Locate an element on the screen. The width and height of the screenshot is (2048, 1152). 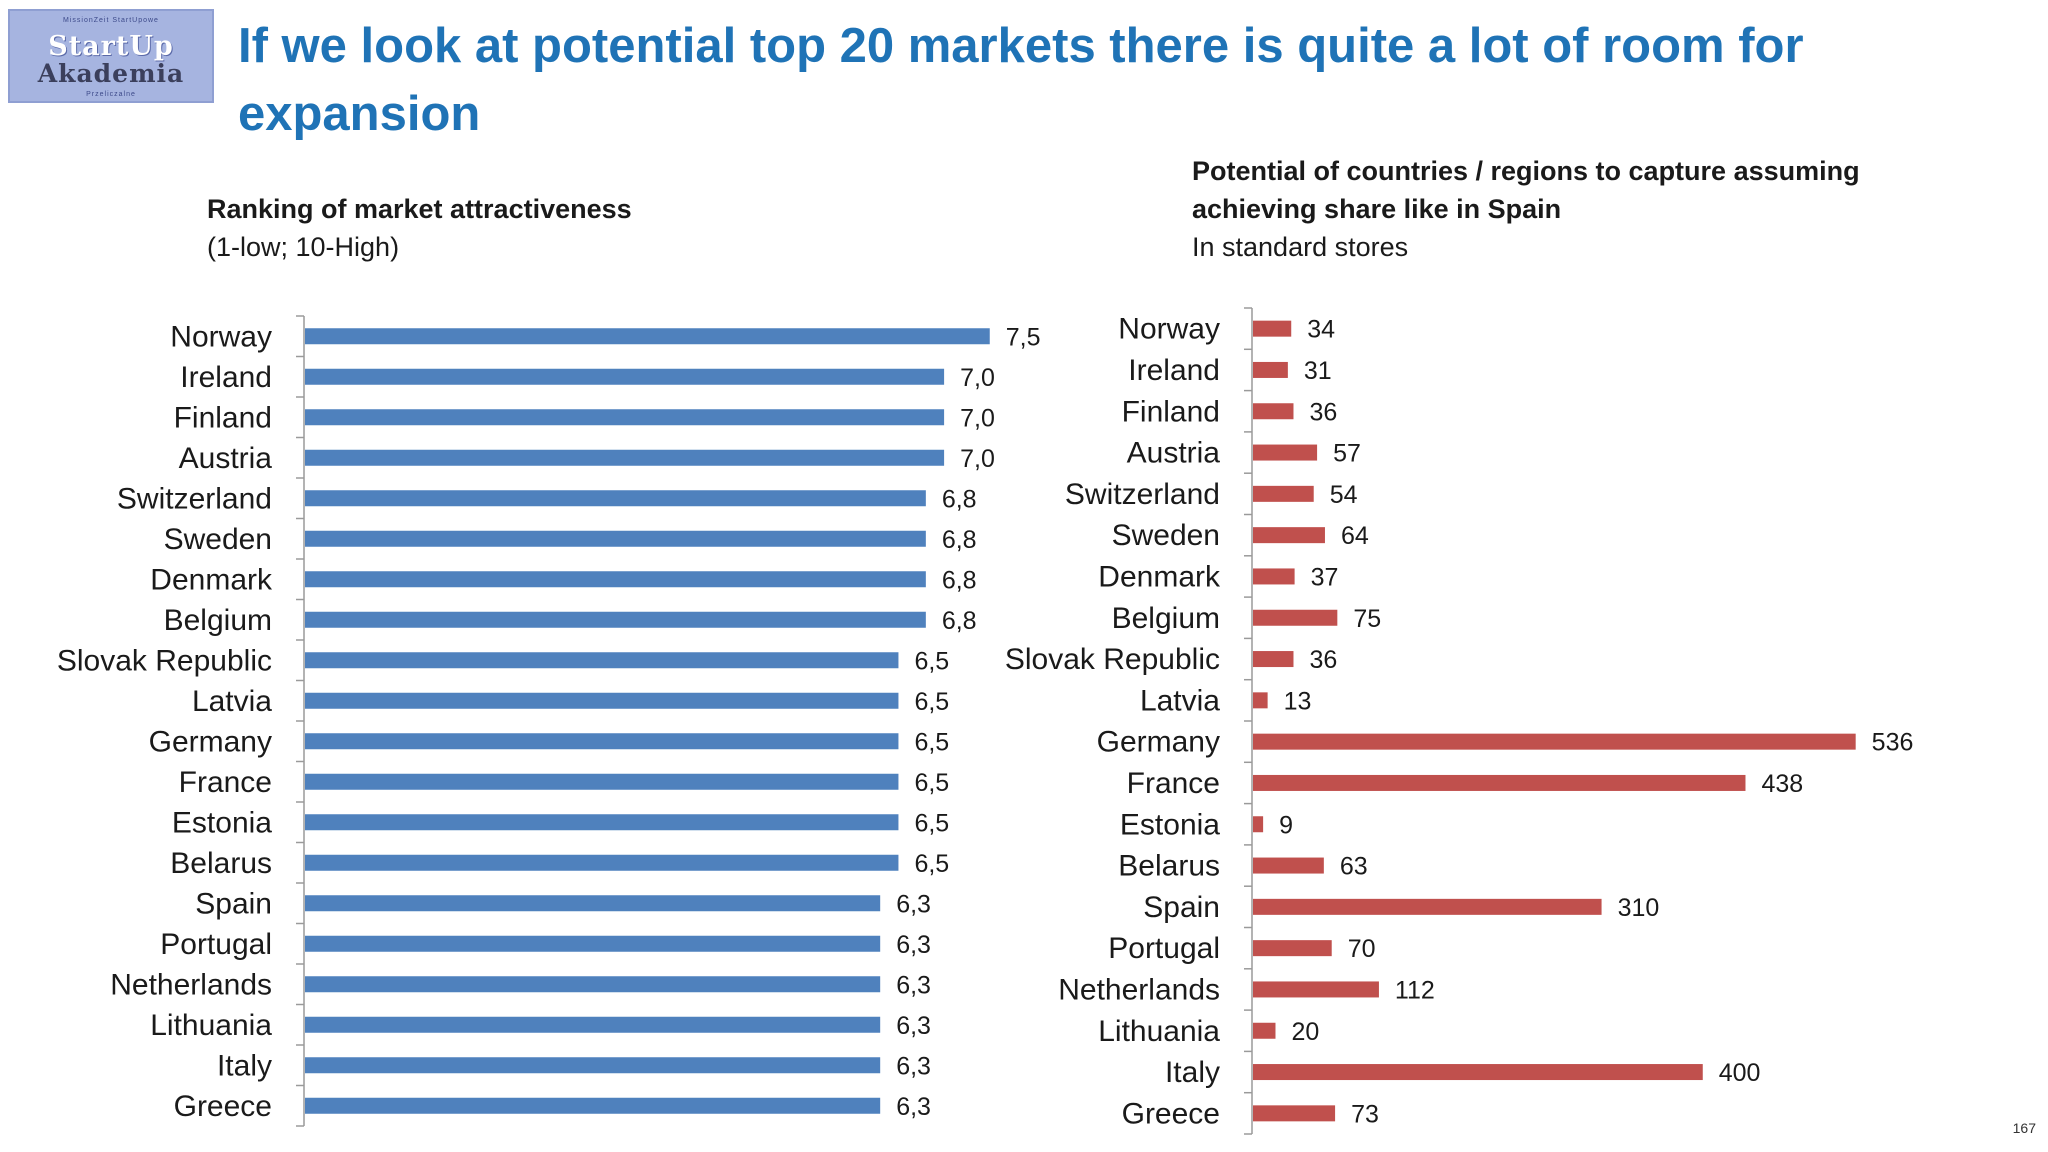
right-chart-data-label: 20 is located at coordinates (1305, 1032).